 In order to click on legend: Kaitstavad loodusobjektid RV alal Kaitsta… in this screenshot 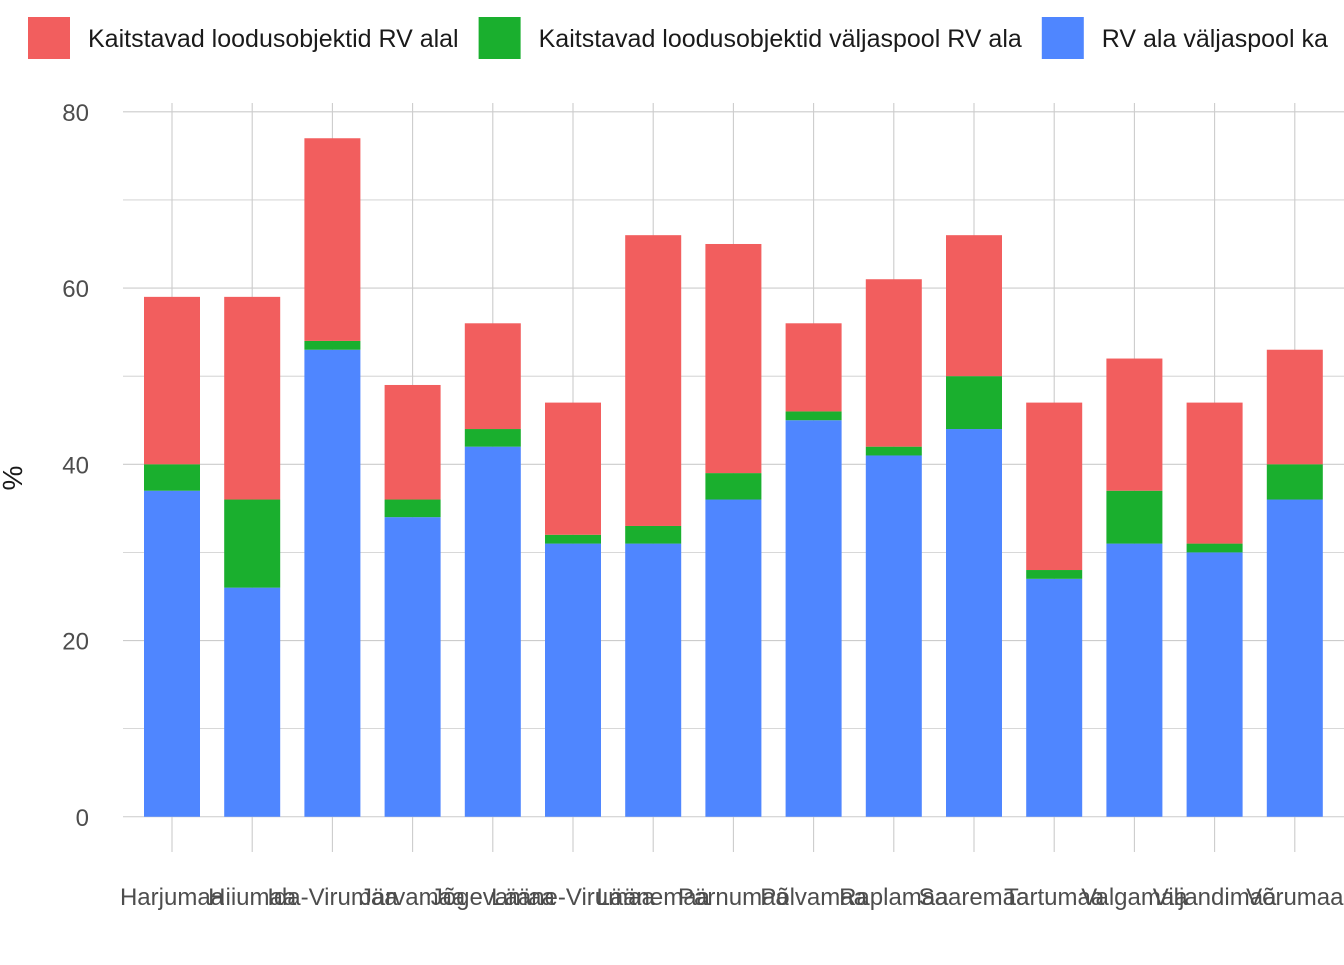, I will do `click(678, 38)`.